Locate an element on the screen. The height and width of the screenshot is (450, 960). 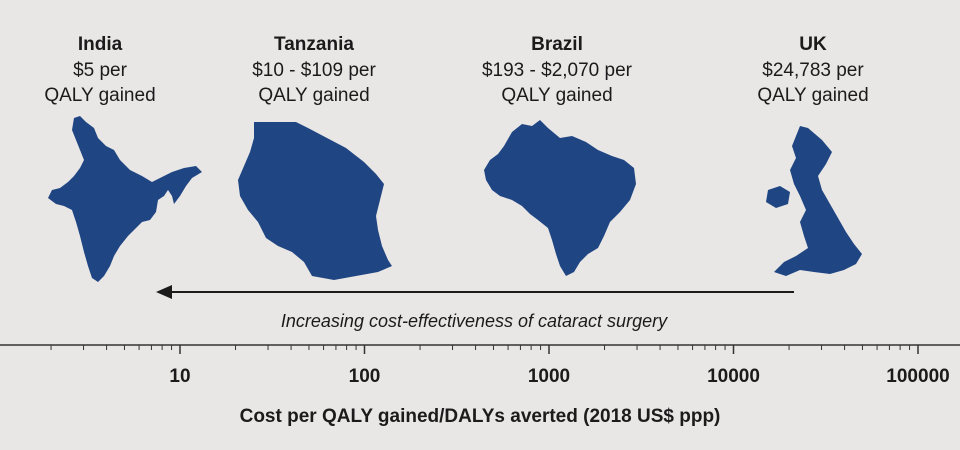
brazil-name: Brazil is located at coordinates (557, 44).